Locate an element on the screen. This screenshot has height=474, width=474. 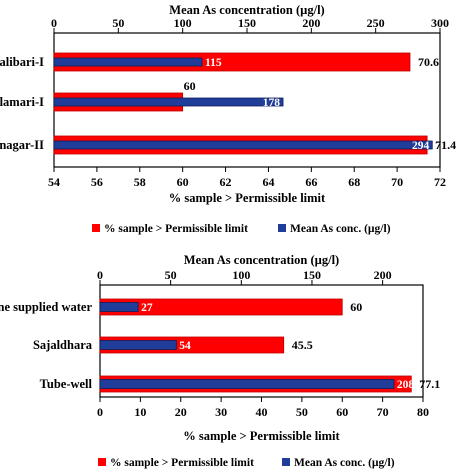
category-label: alibari-I is located at coordinates (22, 62).